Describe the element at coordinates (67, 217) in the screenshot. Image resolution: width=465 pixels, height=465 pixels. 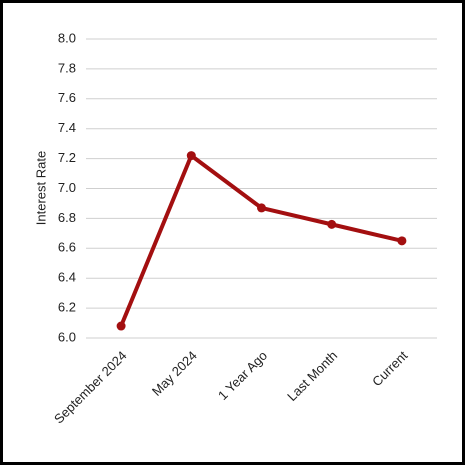
I see `y-tick-label: 6.8` at that location.